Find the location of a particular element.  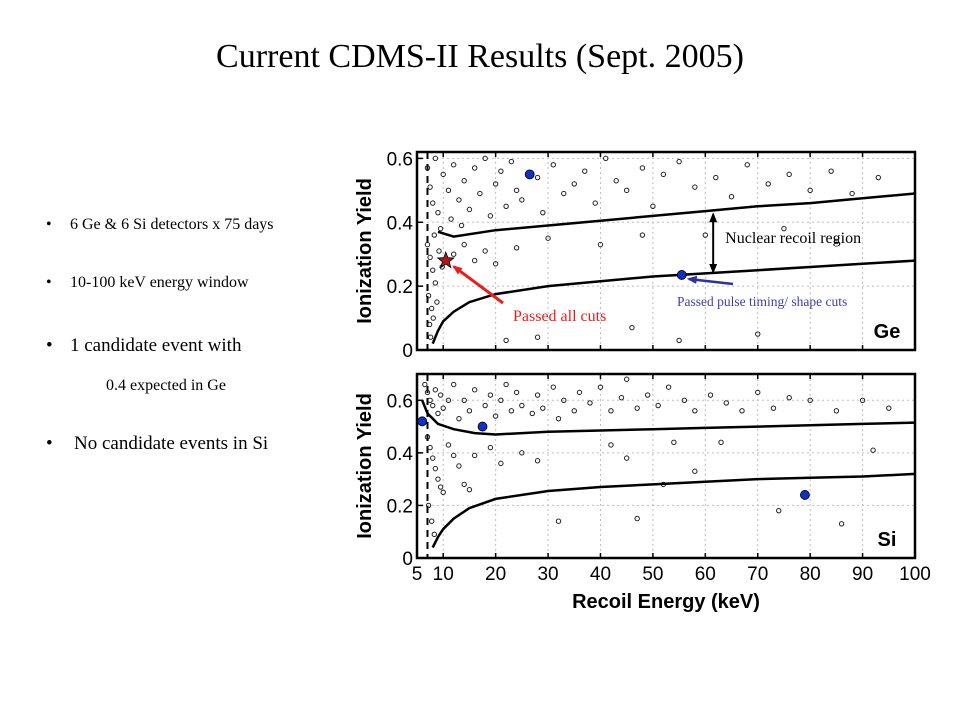

panel-label: Ge is located at coordinates (887, 332).